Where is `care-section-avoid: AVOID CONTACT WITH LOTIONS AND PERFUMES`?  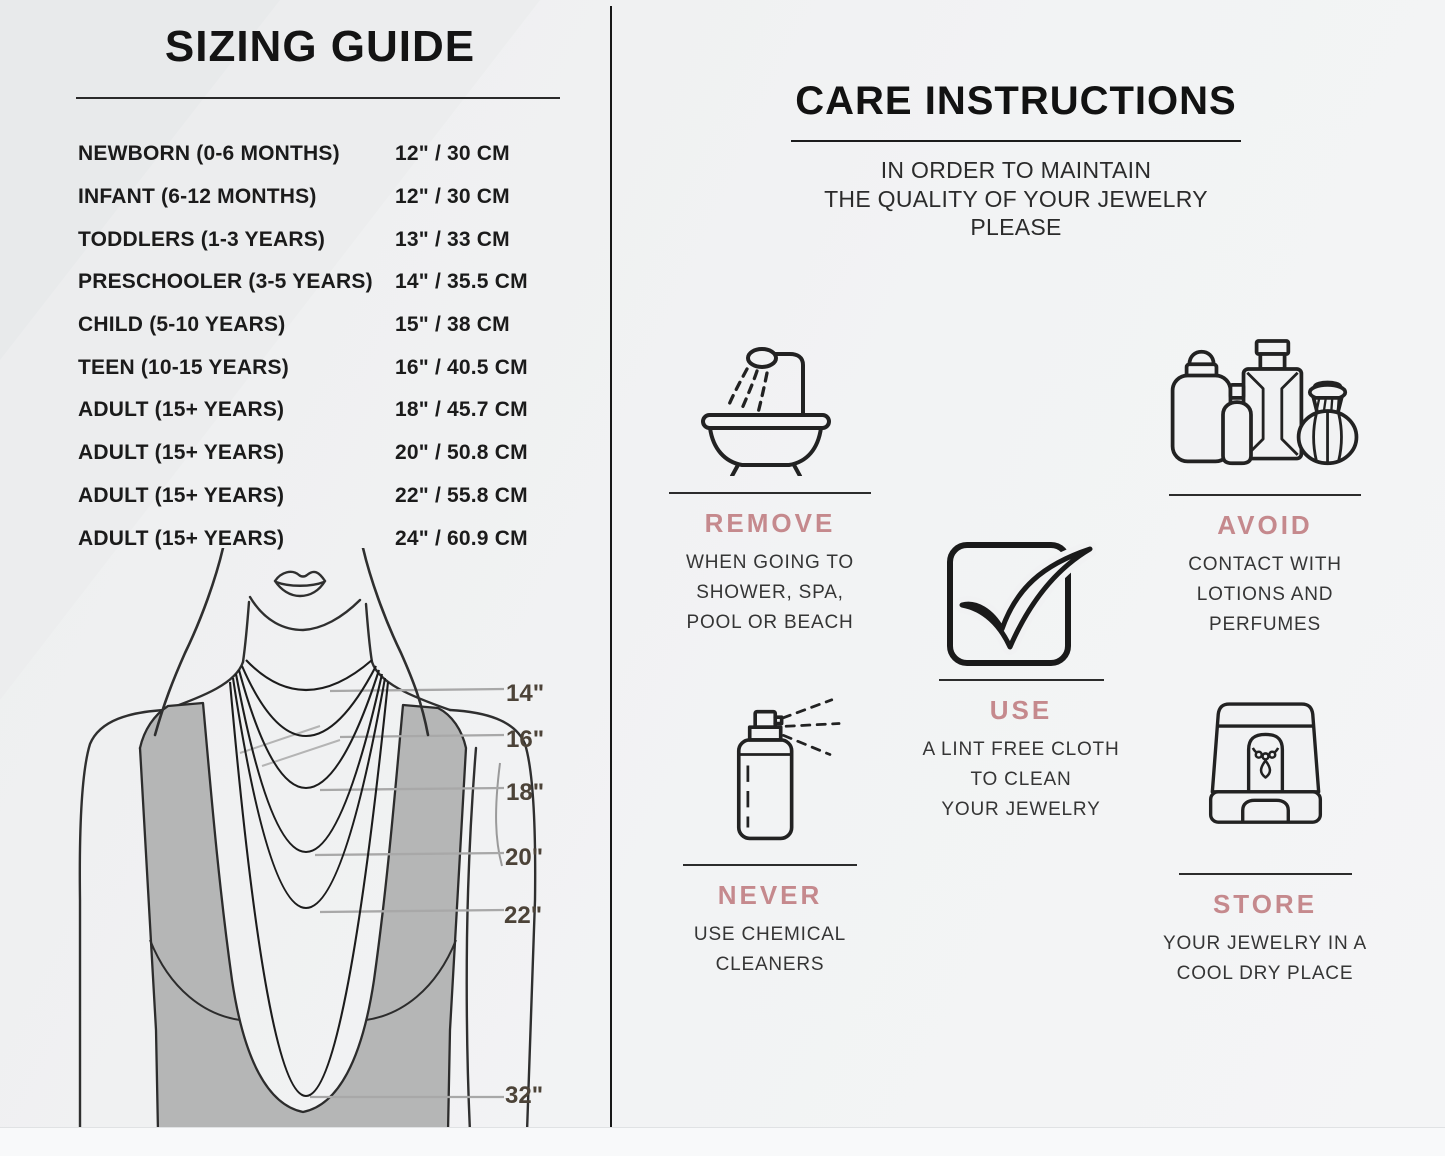
care-section-avoid: AVOID CONTACT WITH LOTIONS AND PERFUMES is located at coordinates (1265, 485).